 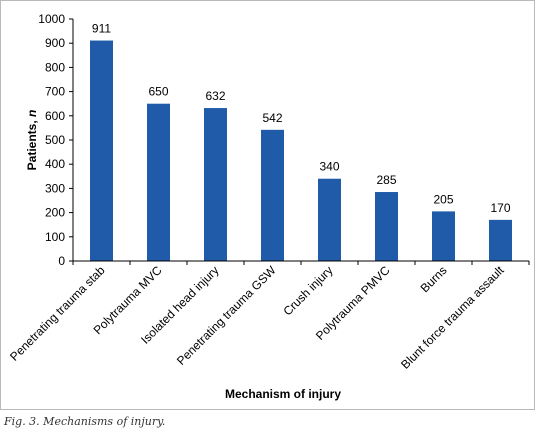 What do you see at coordinates (55, 67) in the screenshot?
I see `y-tick-label: 800` at bounding box center [55, 67].